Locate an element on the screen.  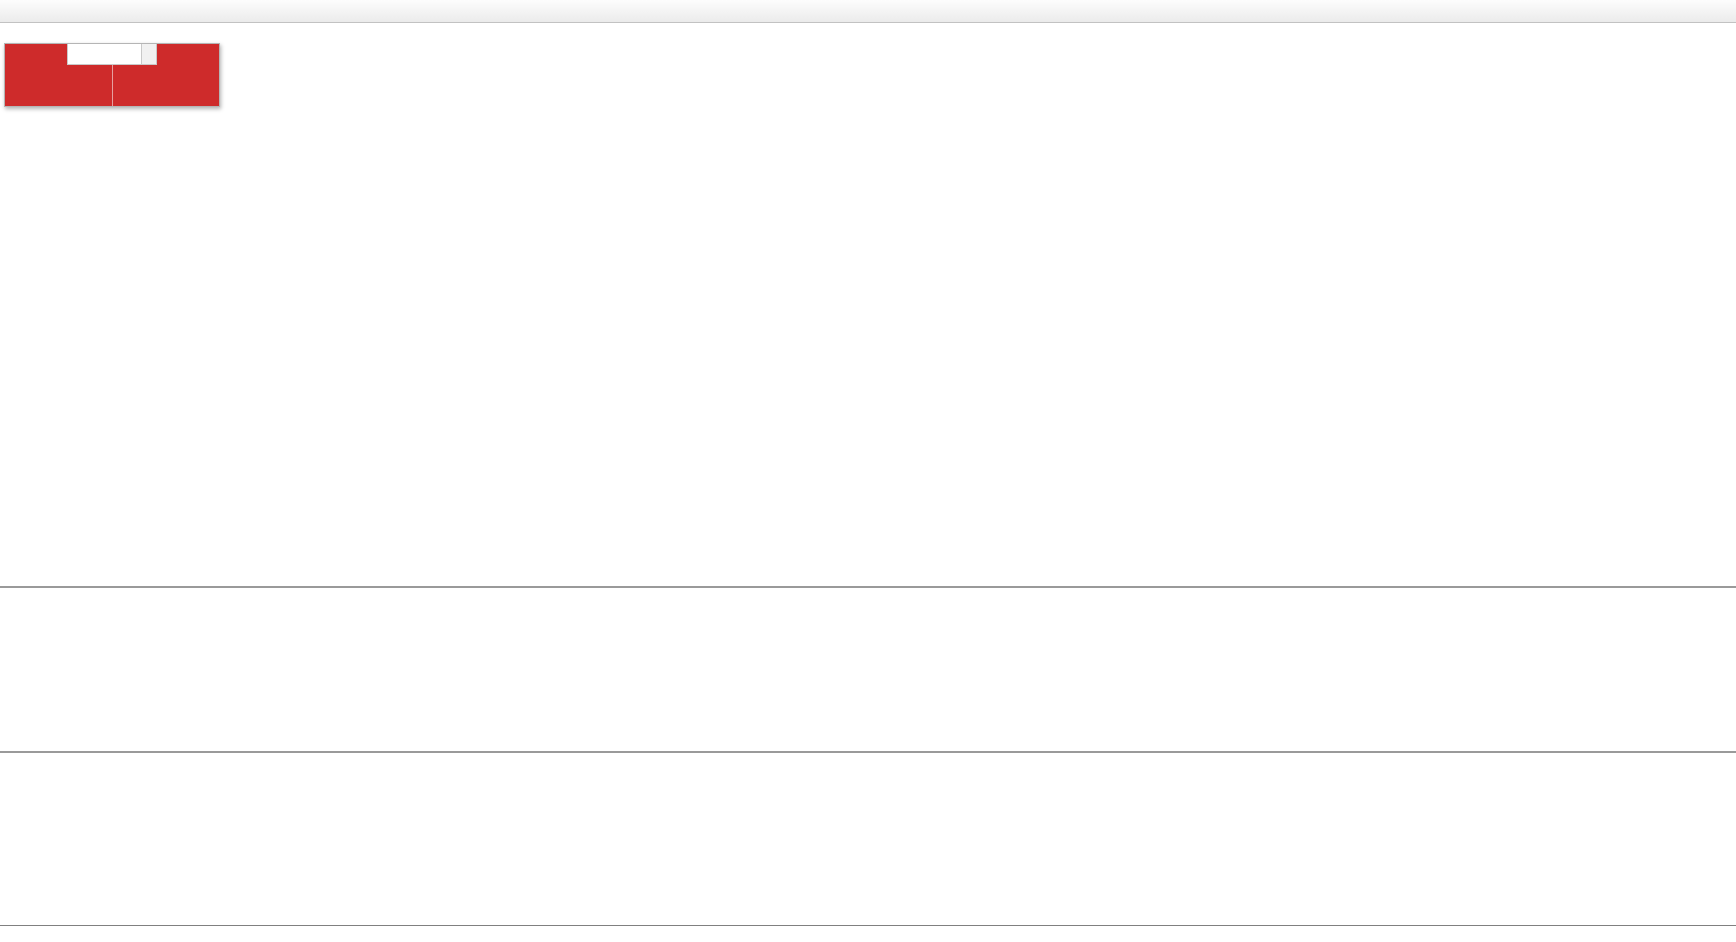
sell-button is located at coordinates (36, 54).